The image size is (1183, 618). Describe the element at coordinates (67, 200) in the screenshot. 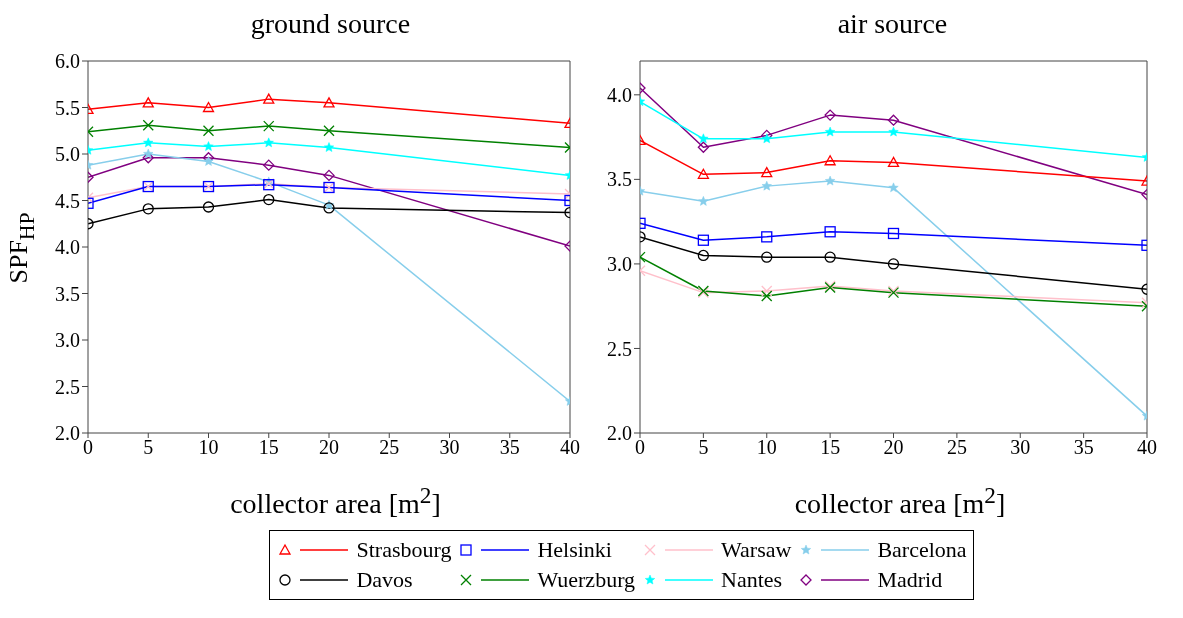

I see `y-tick-label: 4.5` at that location.